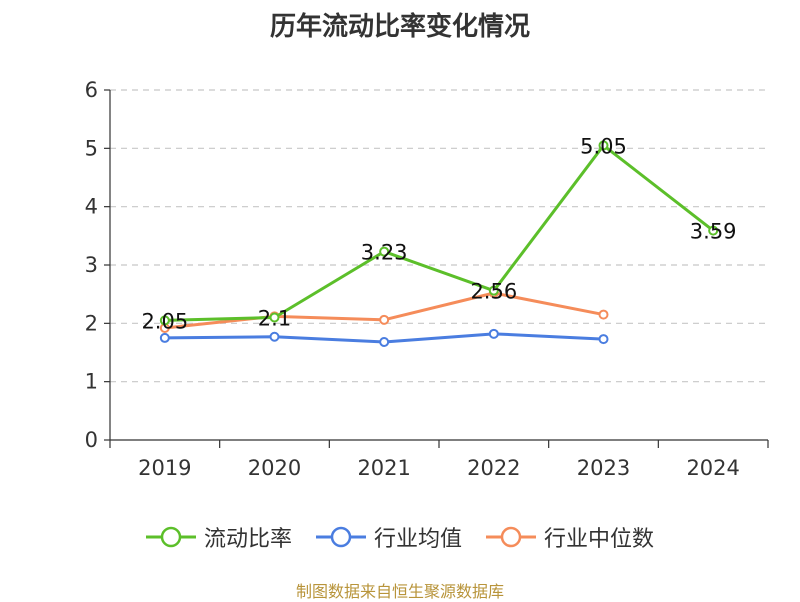 This screenshot has width=800, height=602. Describe the element at coordinates (91, 207) in the screenshot. I see `y-tick-label: 4` at that location.